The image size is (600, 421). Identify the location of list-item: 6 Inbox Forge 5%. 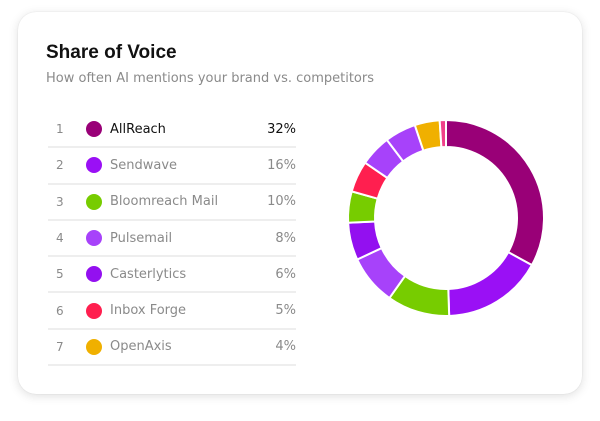
(172, 311).